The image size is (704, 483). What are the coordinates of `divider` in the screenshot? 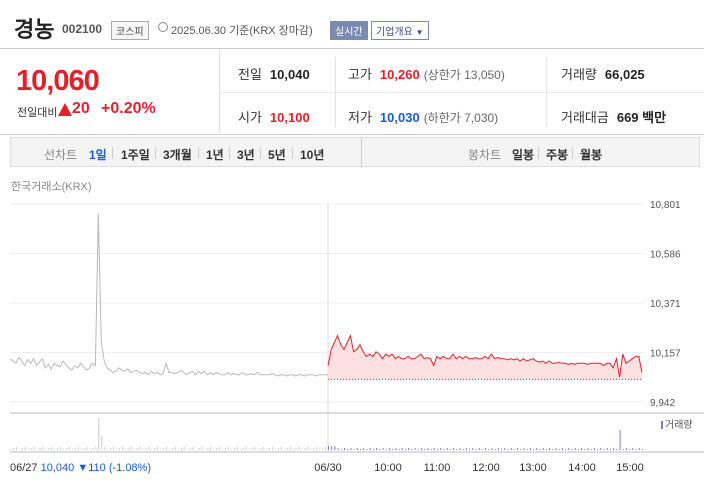 It's located at (462, 92).